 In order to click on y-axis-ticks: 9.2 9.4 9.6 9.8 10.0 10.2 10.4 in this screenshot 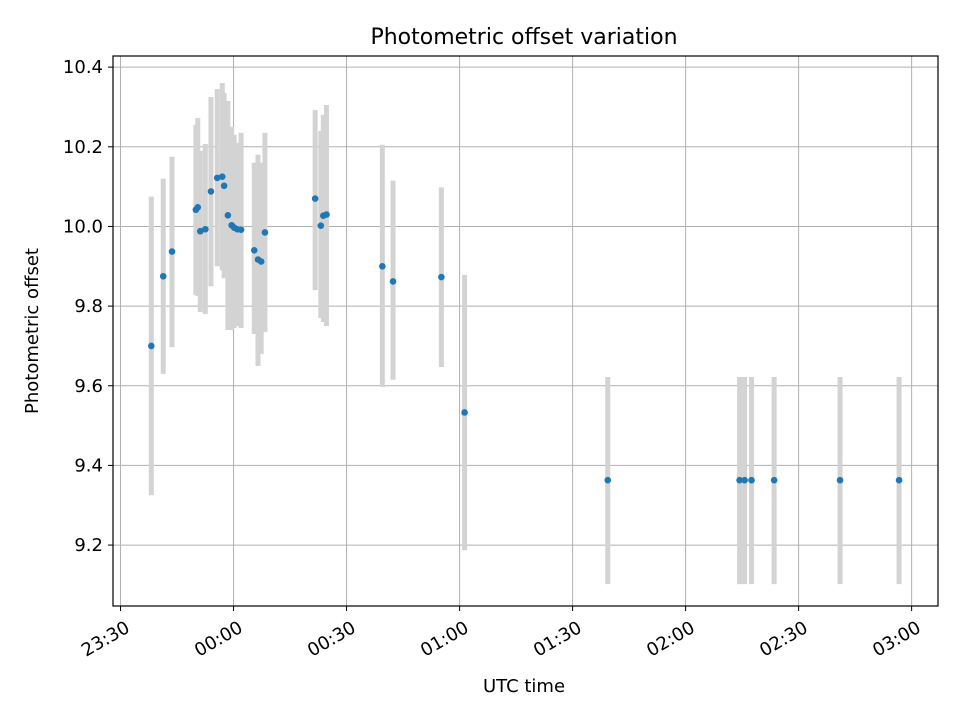, I will do `click(88, 306)`.